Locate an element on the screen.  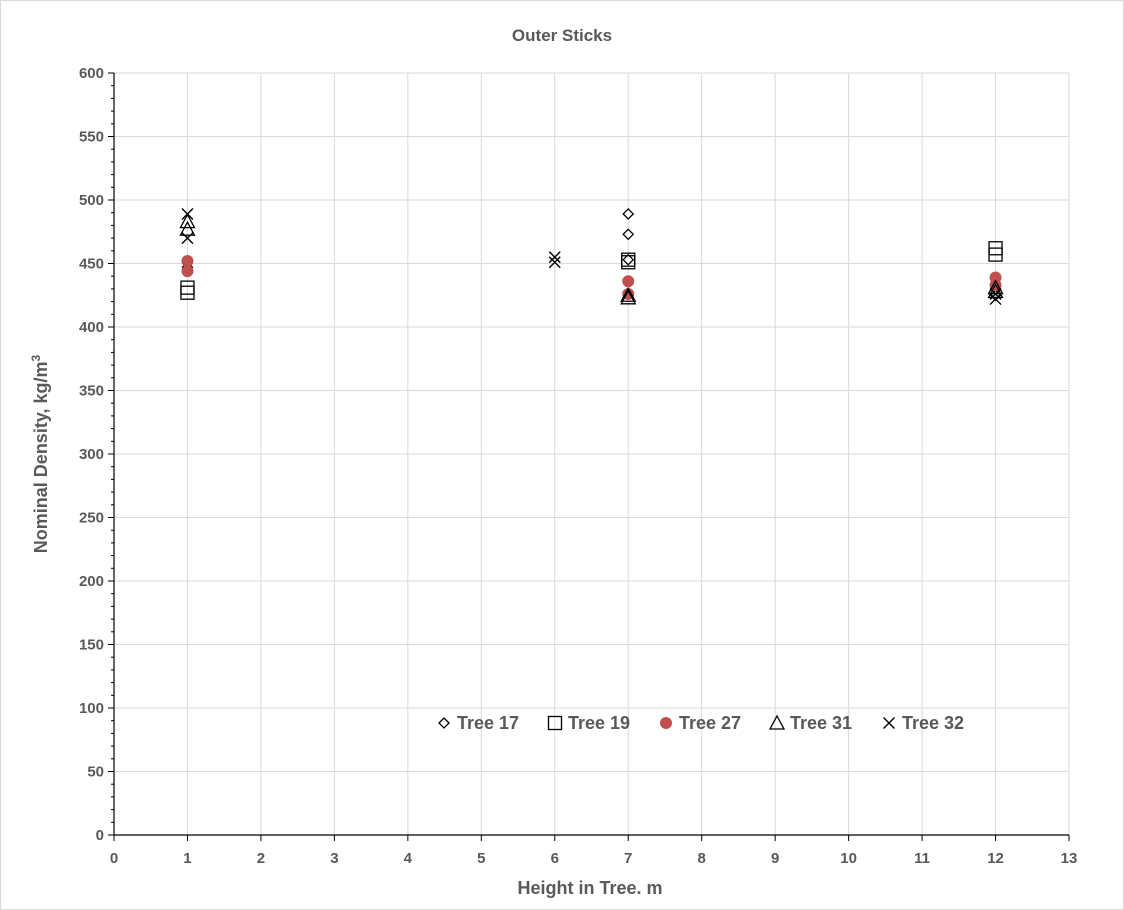
x-tick-label: 2 is located at coordinates (261, 858).